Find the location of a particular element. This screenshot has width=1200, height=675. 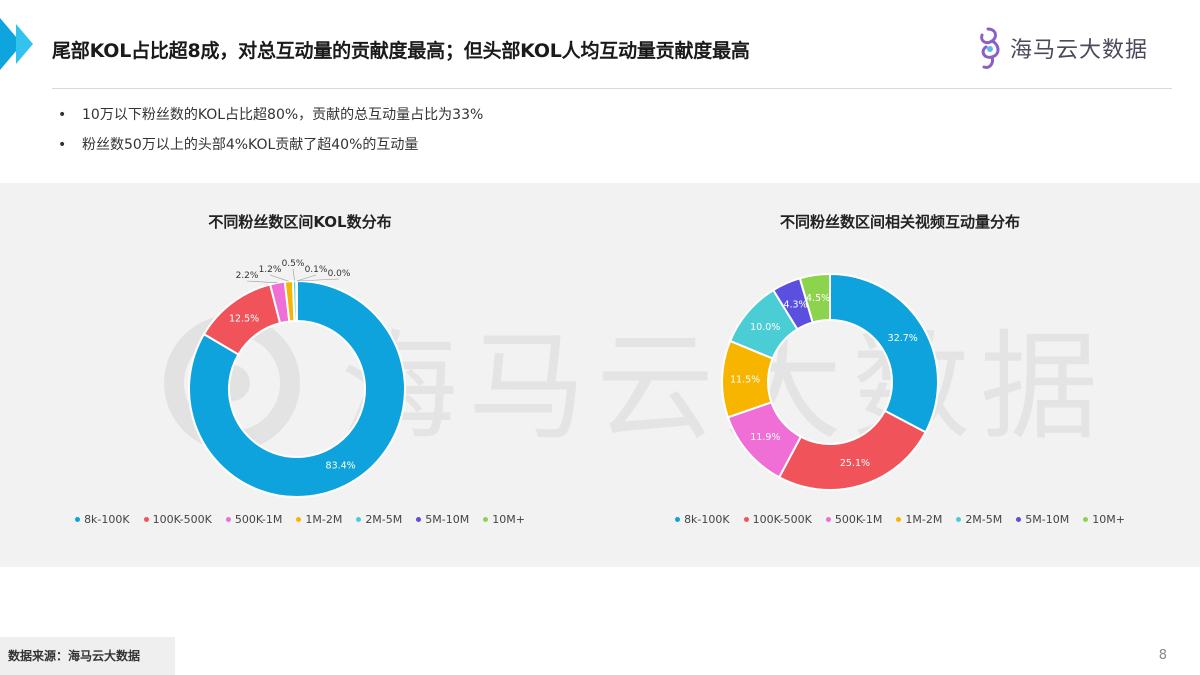

header-accent-shape is located at coordinates (18, 44).